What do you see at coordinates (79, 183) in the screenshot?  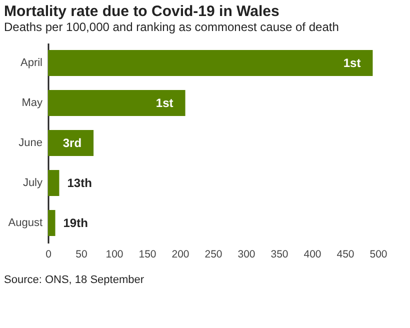 I see `annotation: 13th` at bounding box center [79, 183].